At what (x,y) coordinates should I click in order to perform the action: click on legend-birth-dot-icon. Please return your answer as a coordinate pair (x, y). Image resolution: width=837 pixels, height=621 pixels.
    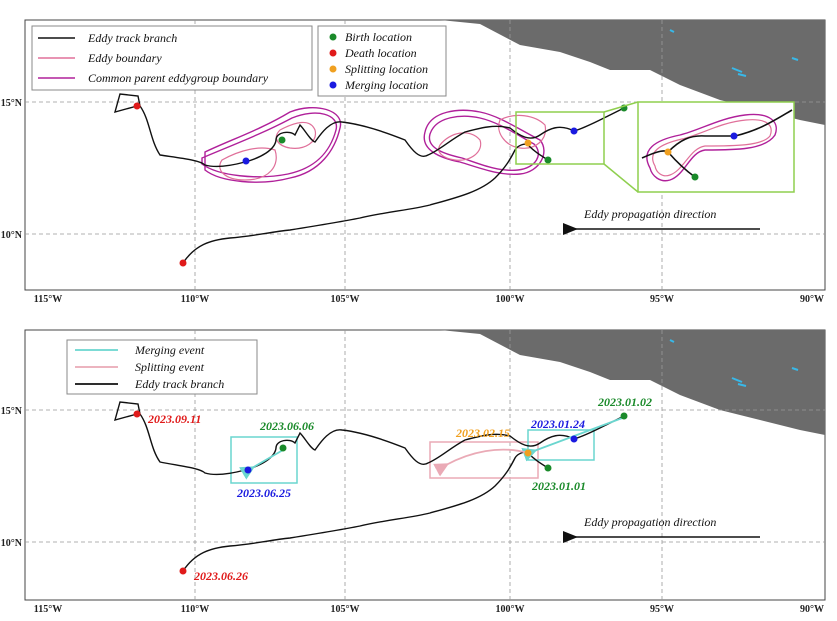
    Looking at the image, I should click on (333, 37).